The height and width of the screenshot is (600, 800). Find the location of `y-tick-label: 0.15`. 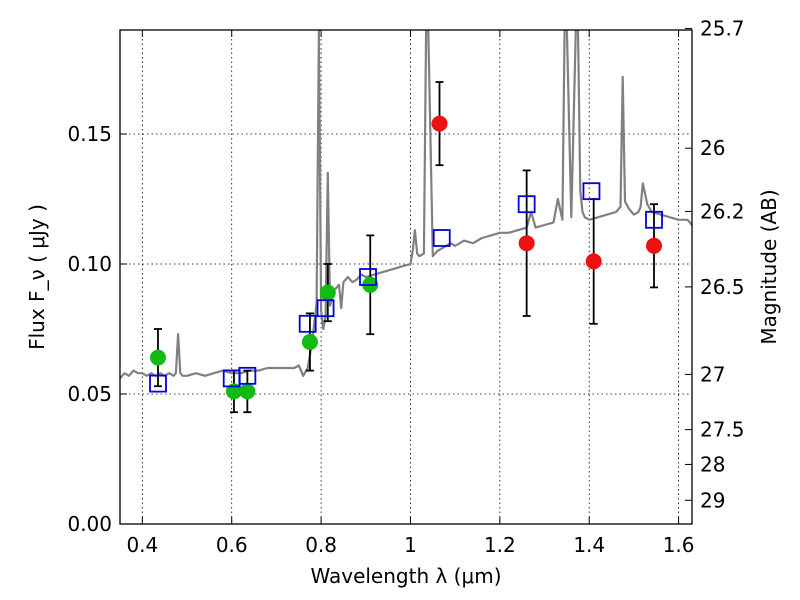

y-tick-label: 0.15 is located at coordinates (89, 134).